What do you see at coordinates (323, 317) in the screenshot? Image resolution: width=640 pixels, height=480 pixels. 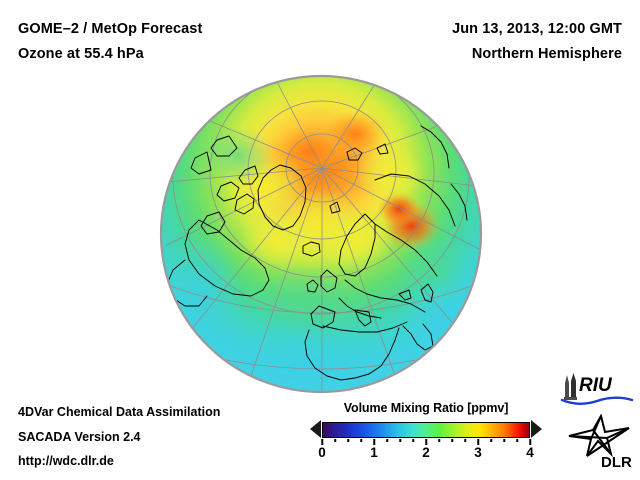 I see `coast-iberia` at bounding box center [323, 317].